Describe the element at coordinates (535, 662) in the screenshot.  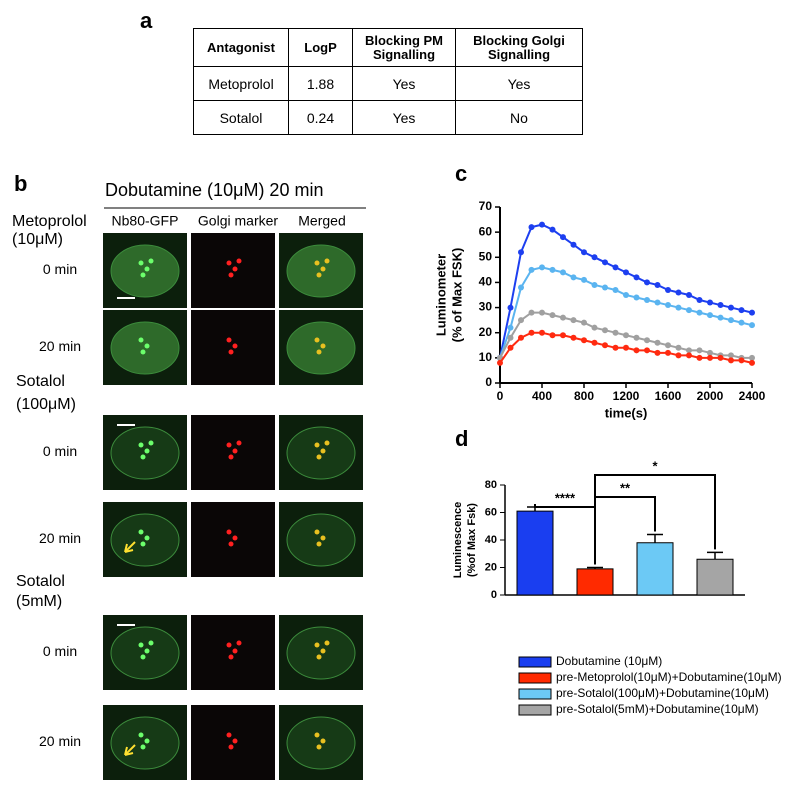
I see `legend-swatch` at that location.